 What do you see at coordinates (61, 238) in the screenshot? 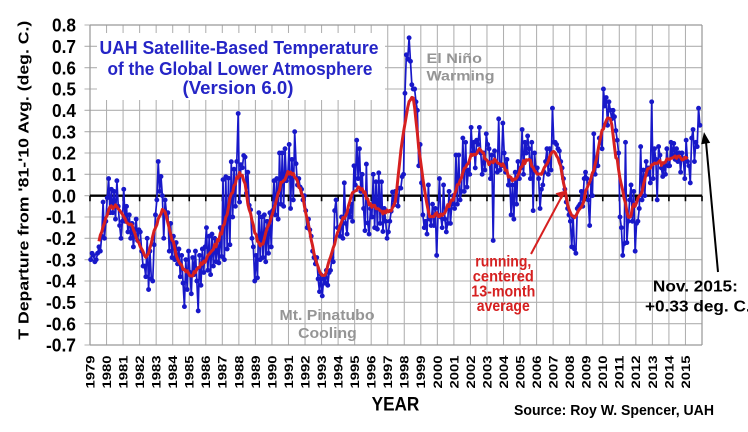
I see `svg-text: -0.2` at bounding box center [61, 238].